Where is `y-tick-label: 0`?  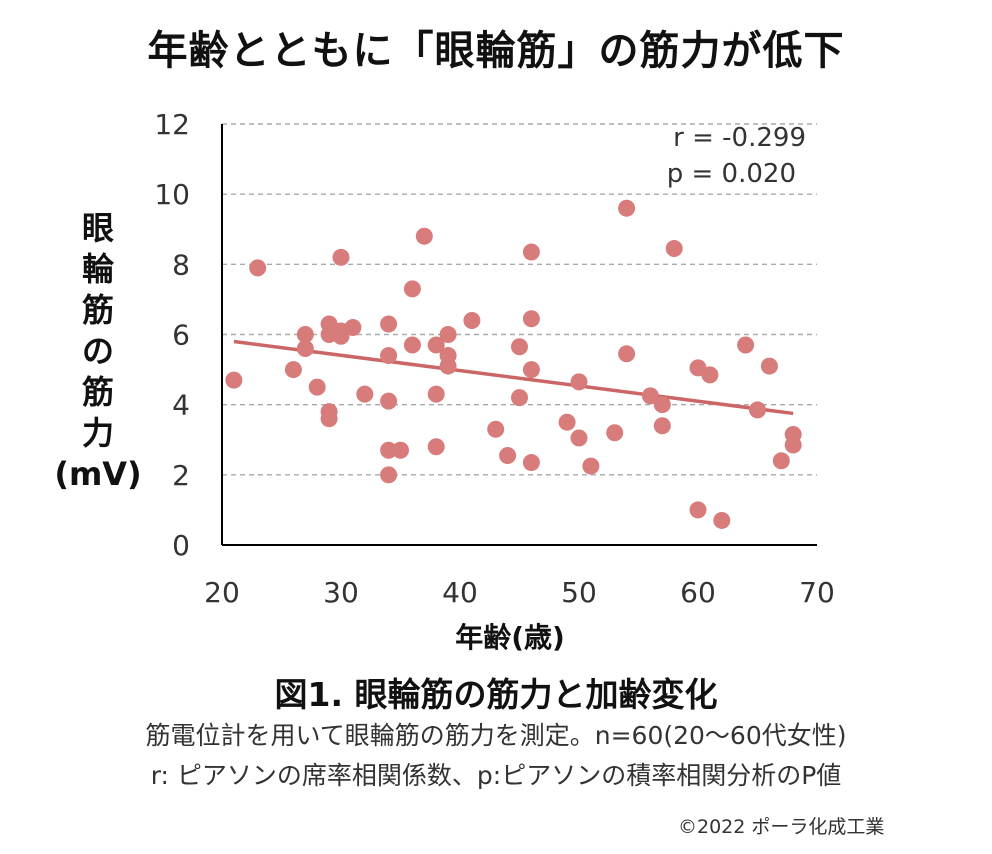 y-tick-label: 0 is located at coordinates (181, 545).